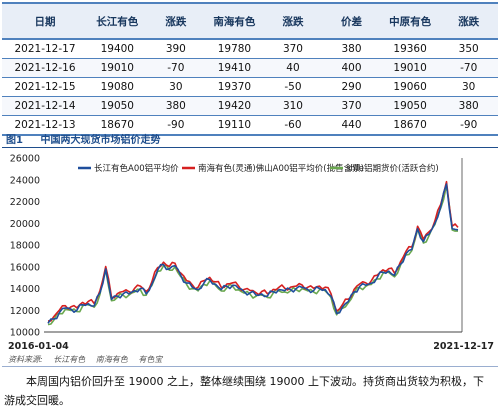  I want to click on cell-nanhai: 19410, so click(234, 68).